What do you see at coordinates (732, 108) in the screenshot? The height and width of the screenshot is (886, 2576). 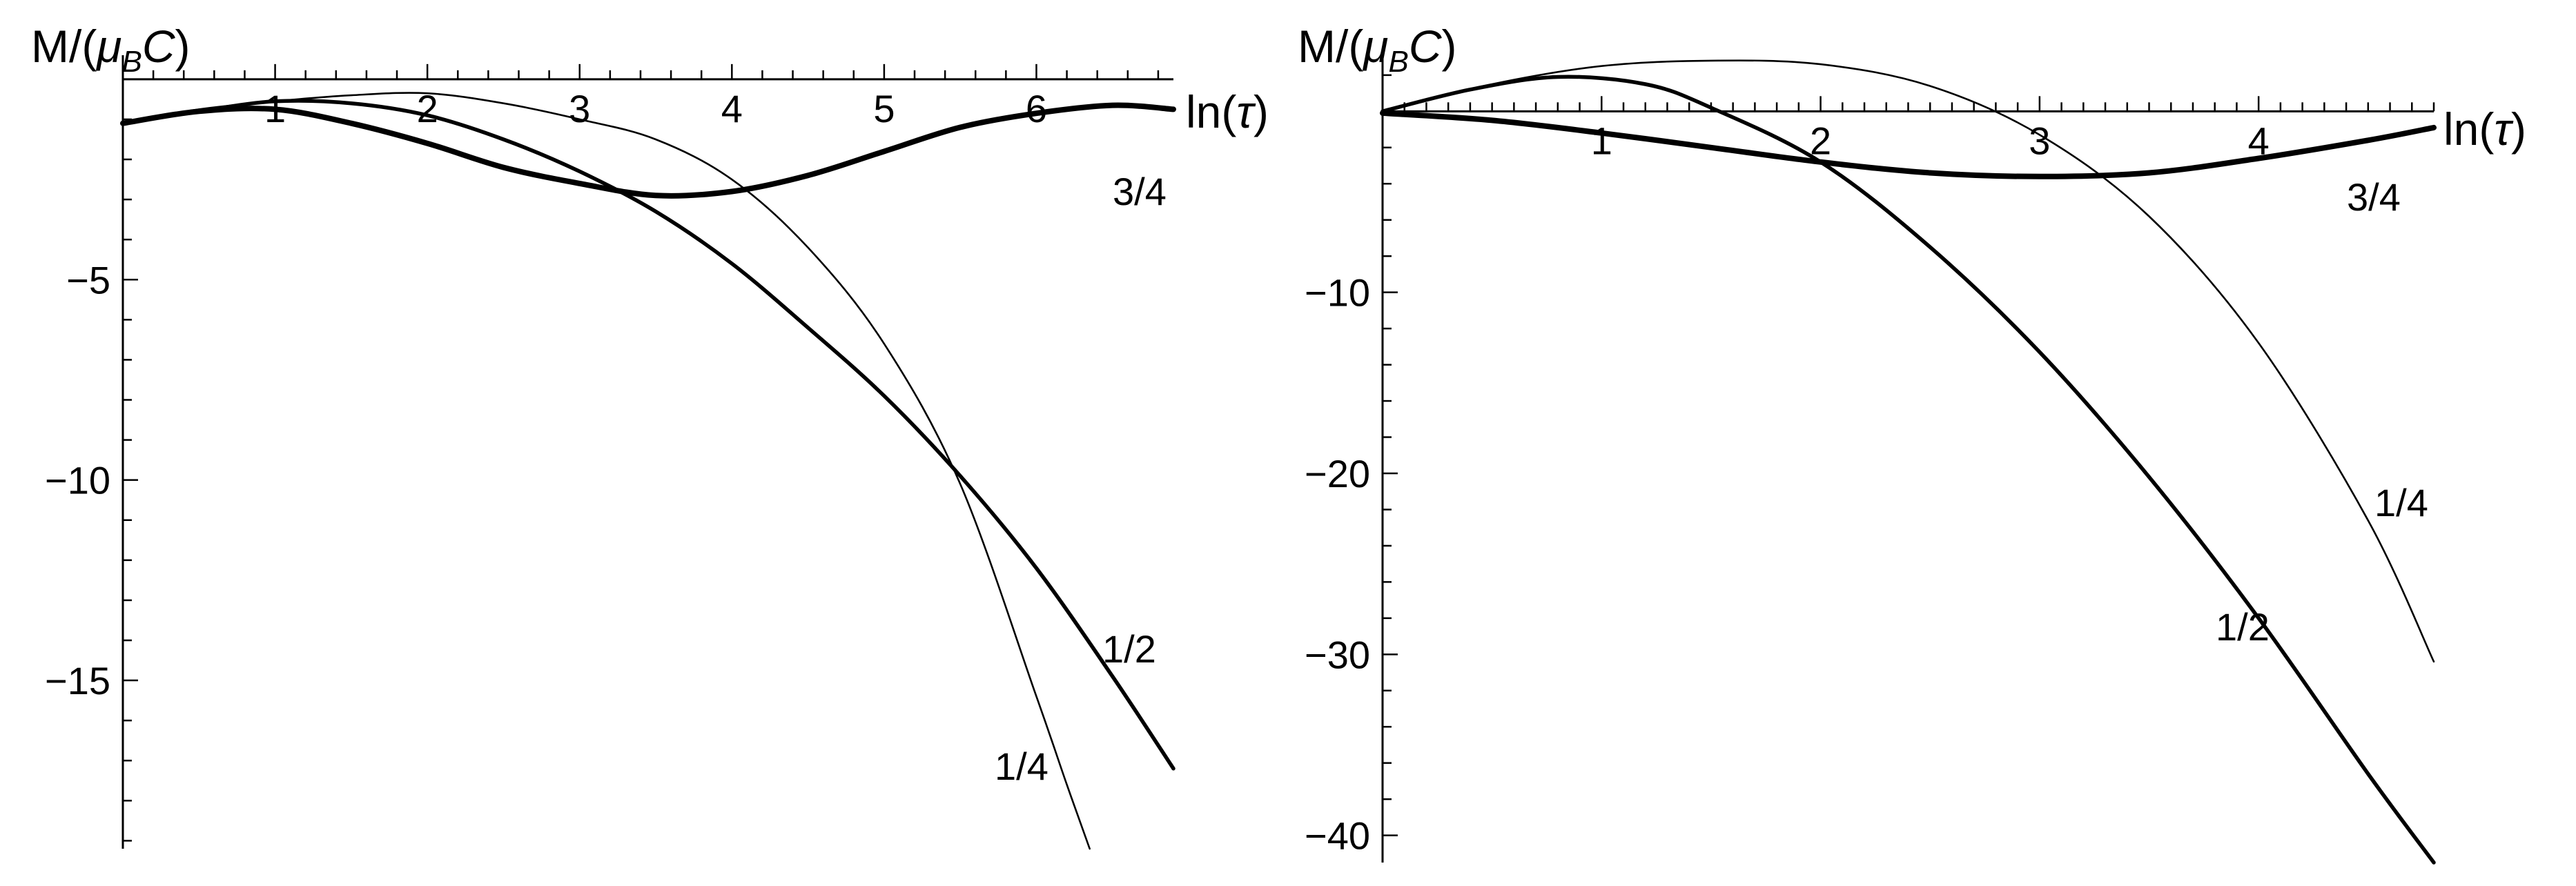 I see `x-tick-label: 4` at bounding box center [732, 108].